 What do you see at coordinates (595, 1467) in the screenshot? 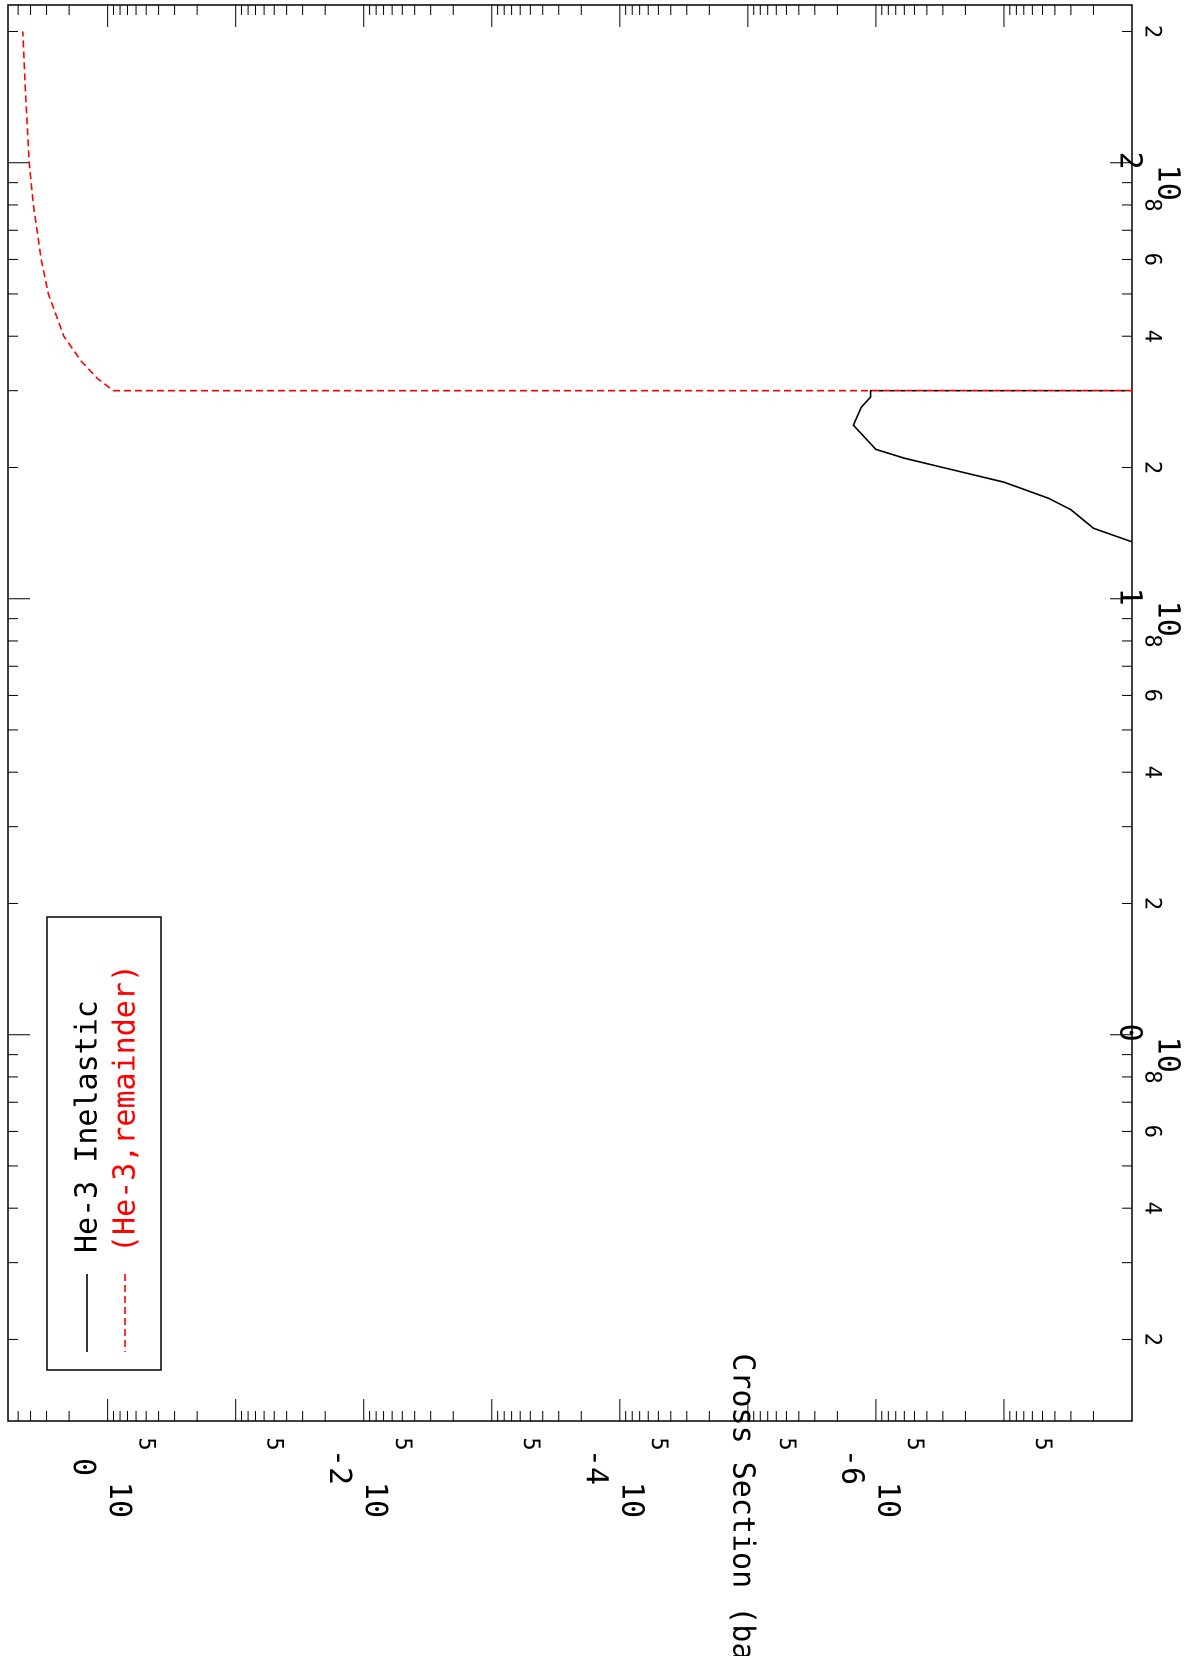
I see `y-decade-exponent: -4` at bounding box center [595, 1467].